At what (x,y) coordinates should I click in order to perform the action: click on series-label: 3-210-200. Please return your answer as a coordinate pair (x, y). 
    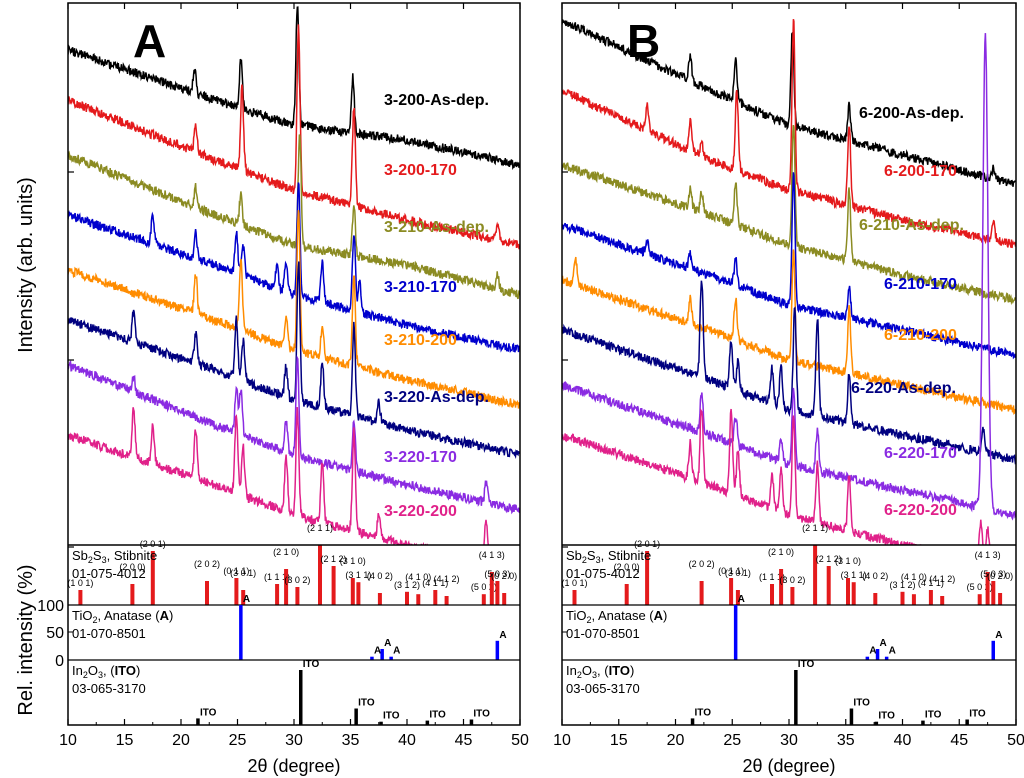
    Looking at the image, I should click on (420, 340).